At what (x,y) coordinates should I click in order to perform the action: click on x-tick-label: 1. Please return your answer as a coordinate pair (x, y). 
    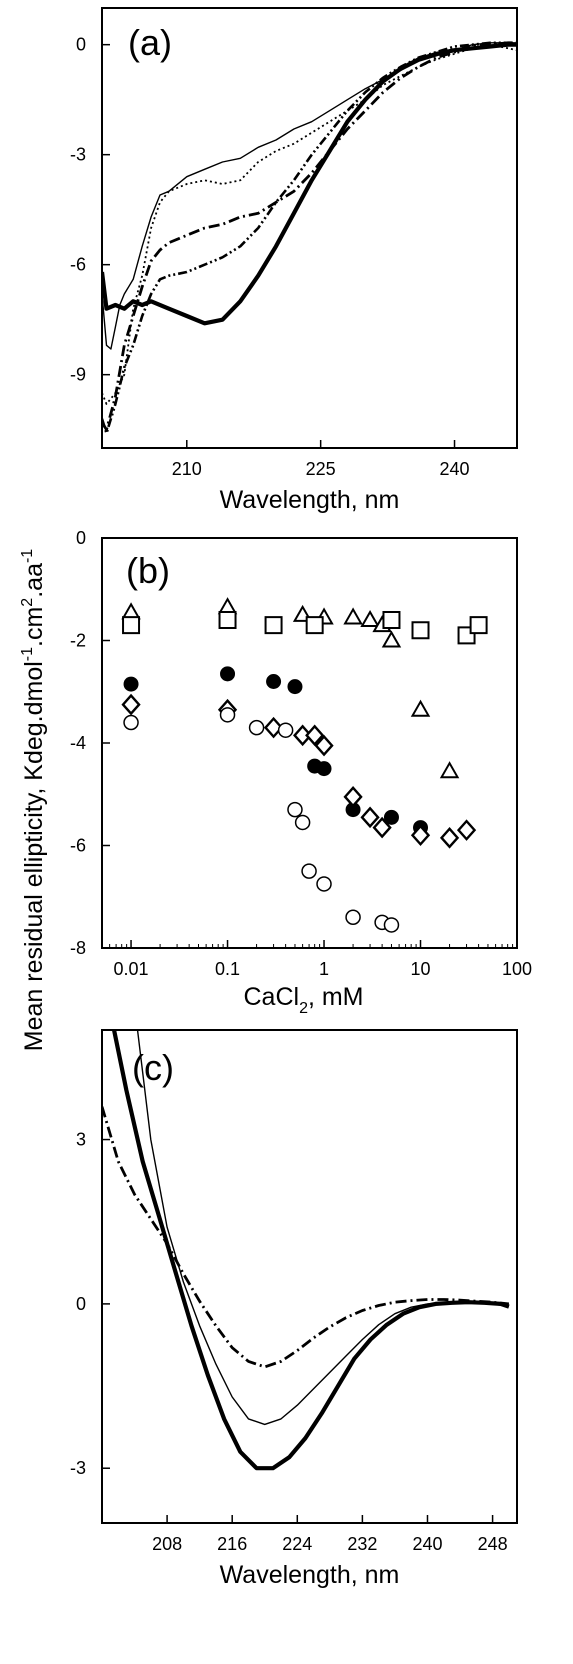
    Looking at the image, I should click on (324, 969).